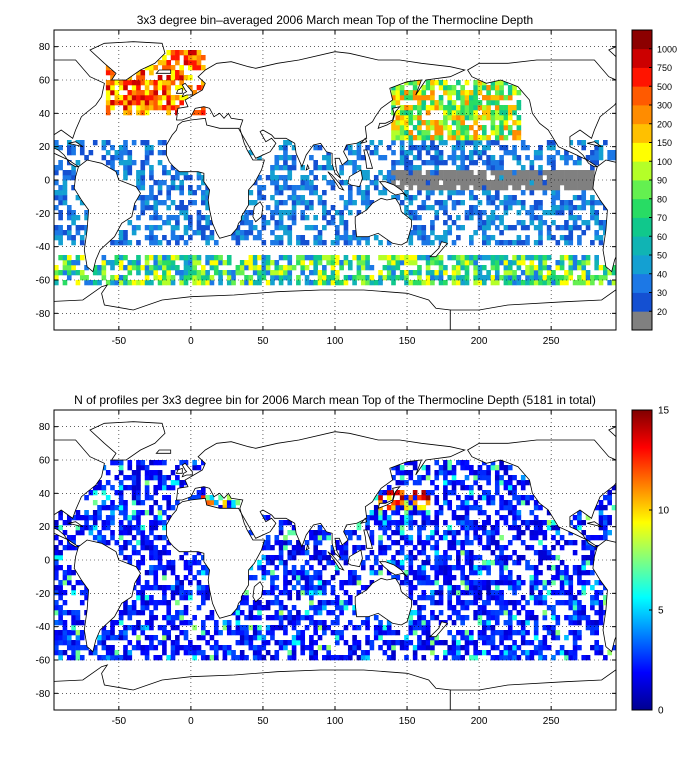  What do you see at coordinates (43, 214) in the screenshot?
I see `y-tick-label: -20` at bounding box center [43, 214].